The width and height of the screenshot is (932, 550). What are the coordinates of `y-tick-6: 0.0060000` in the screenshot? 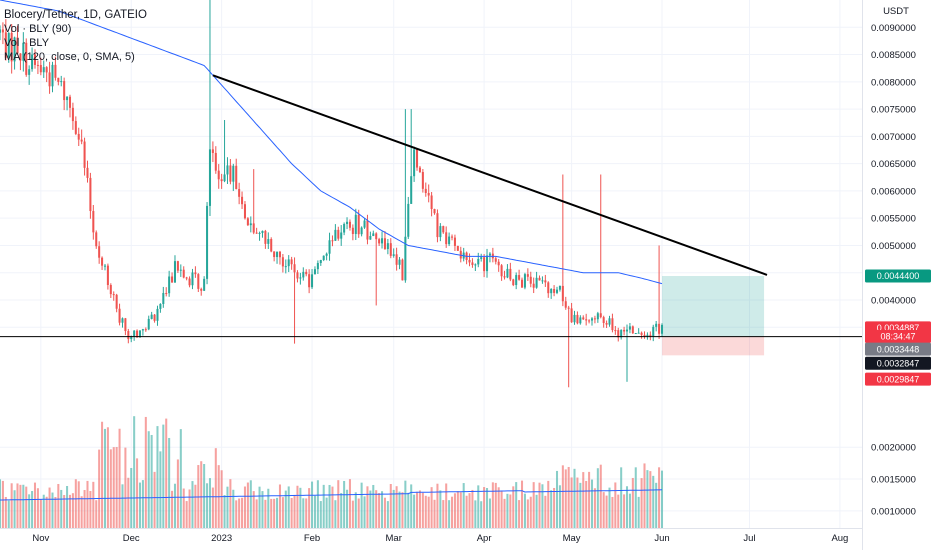 It's located at (893, 191).